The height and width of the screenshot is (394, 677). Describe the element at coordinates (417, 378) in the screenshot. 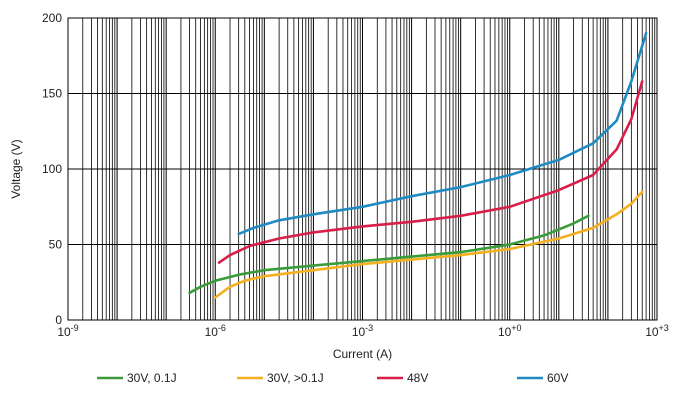

I see `legend-label-2: 48V` at that location.